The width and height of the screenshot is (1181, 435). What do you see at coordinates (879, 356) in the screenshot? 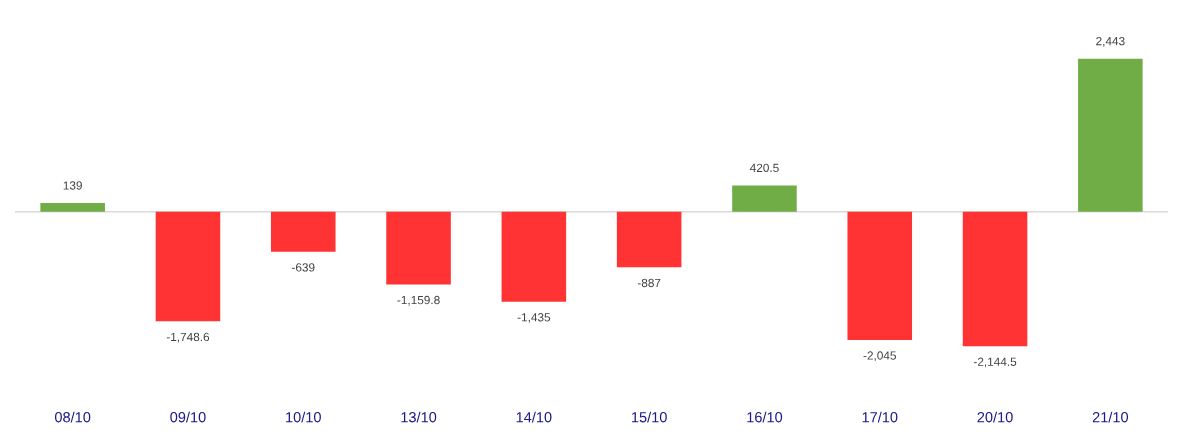
I see `data-label: -2,045` at bounding box center [879, 356].